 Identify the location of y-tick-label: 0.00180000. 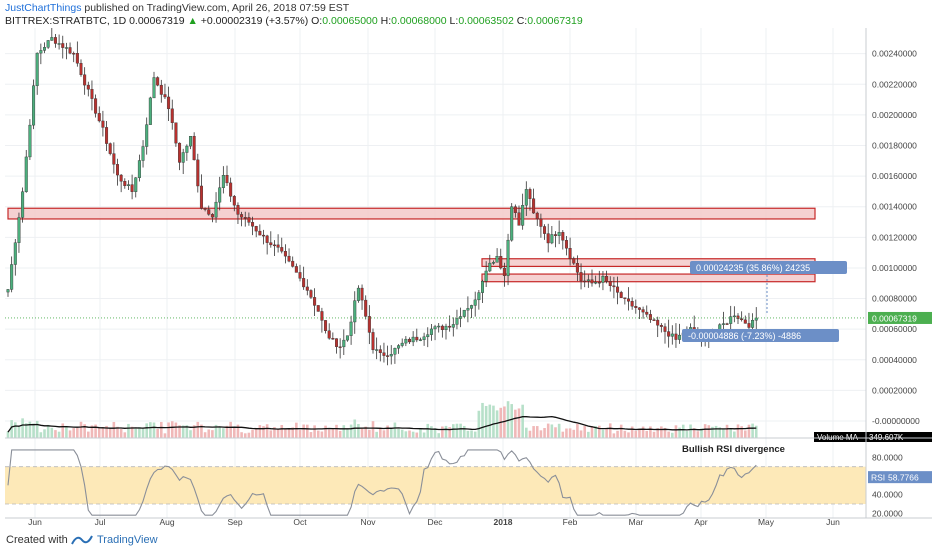
(894, 145).